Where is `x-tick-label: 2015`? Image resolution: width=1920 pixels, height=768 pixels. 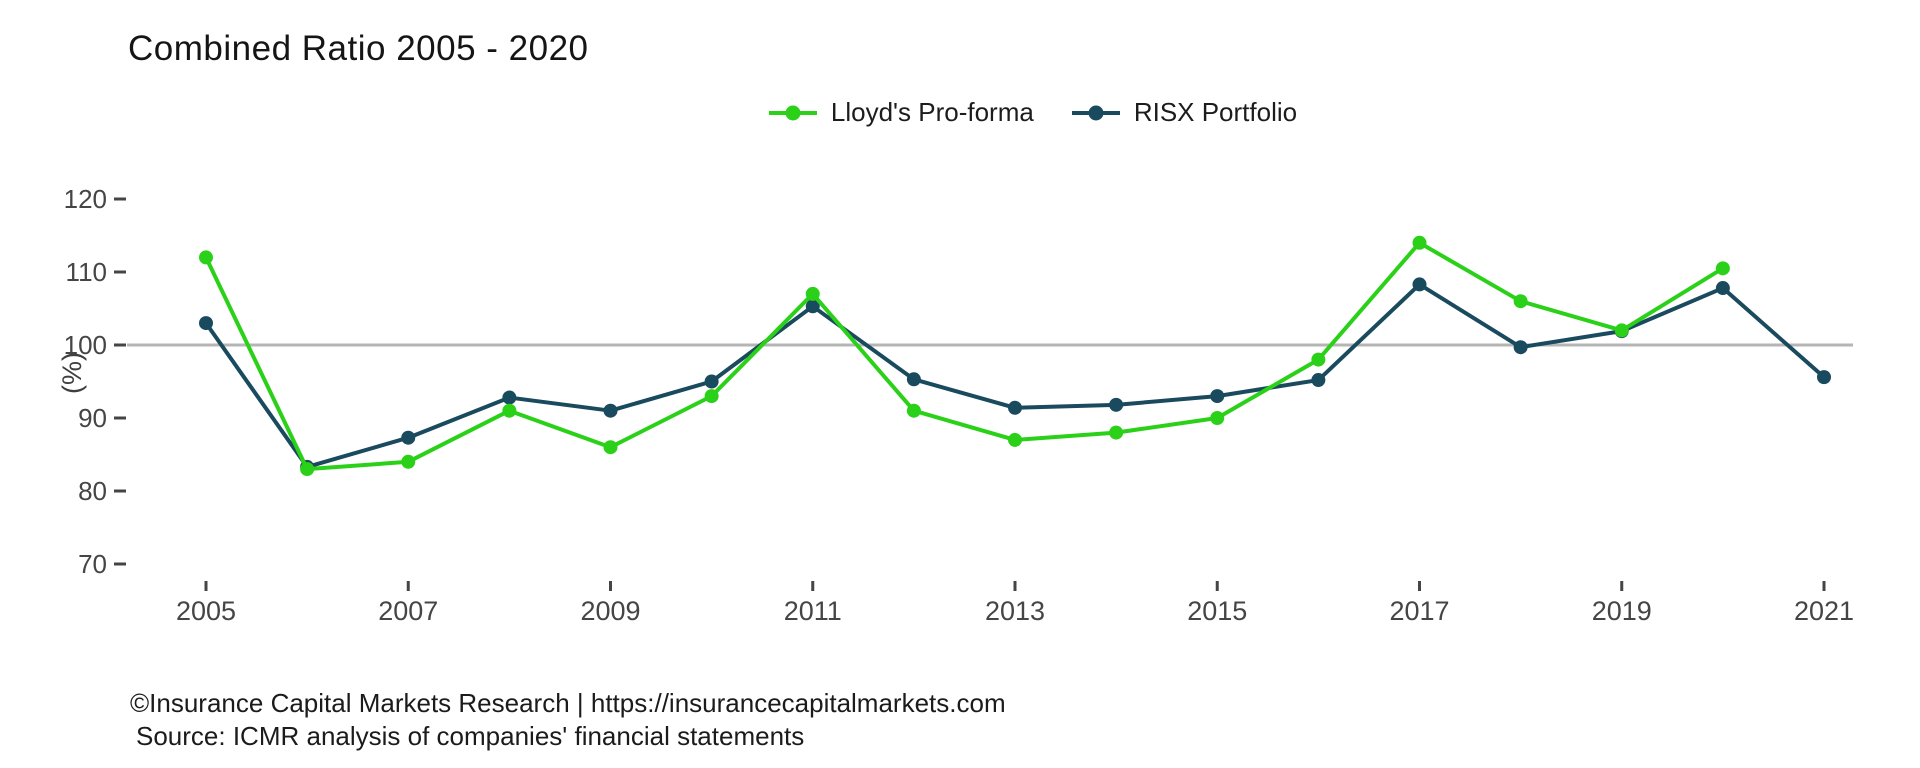 x-tick-label: 2015 is located at coordinates (1217, 611).